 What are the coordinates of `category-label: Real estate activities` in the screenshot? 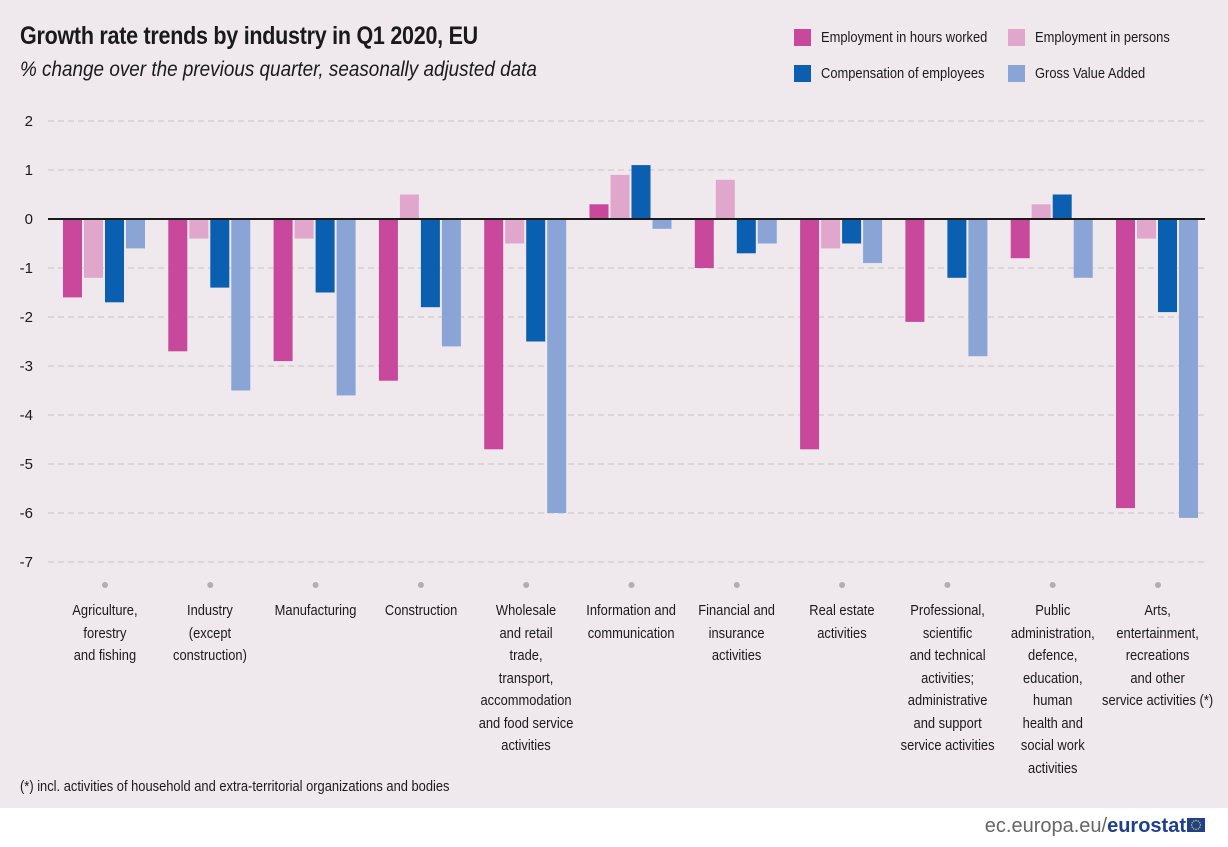 It's located at (842, 622).